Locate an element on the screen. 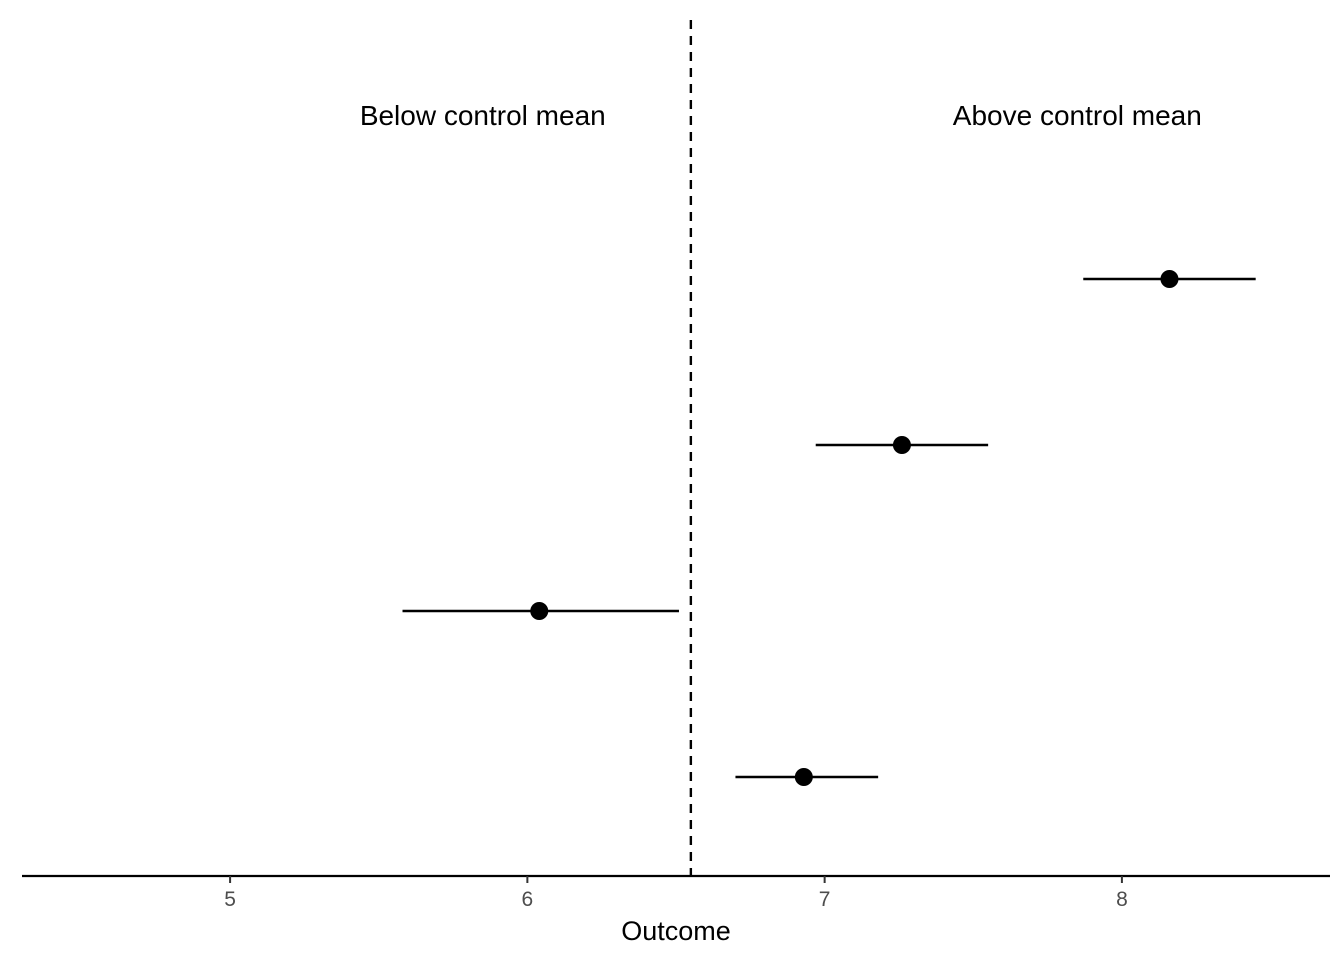  x-tick-label-8: 8 is located at coordinates (1122, 899).